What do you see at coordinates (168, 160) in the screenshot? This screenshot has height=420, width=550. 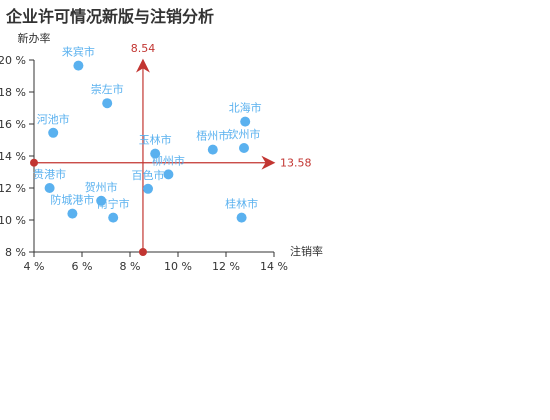 I see `data-point-label: 柳州市` at bounding box center [168, 160].